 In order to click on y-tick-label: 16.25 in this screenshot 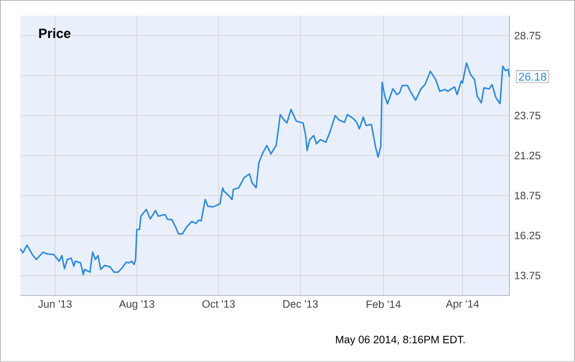, I will do `click(527, 236)`.